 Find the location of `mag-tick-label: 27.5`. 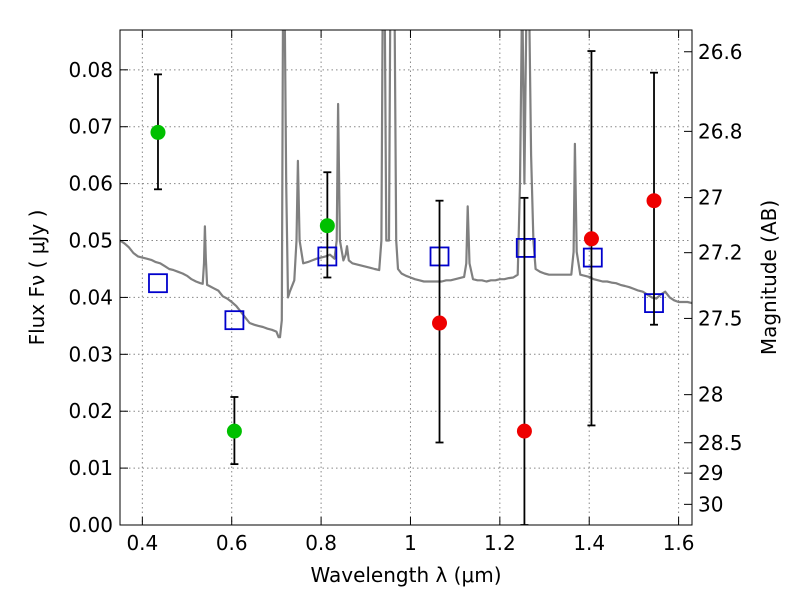

mag-tick-label: 27.5 is located at coordinates (720, 318).